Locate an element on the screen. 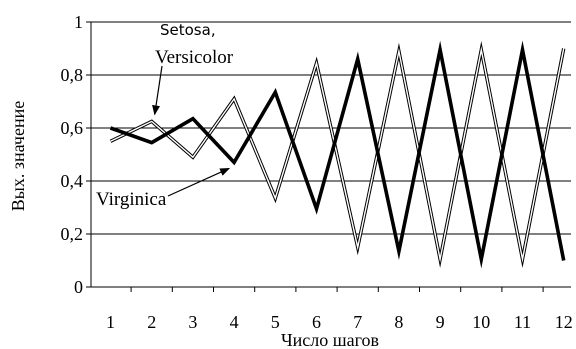 The image size is (576, 349). x-tick-label: 2 is located at coordinates (151, 322).